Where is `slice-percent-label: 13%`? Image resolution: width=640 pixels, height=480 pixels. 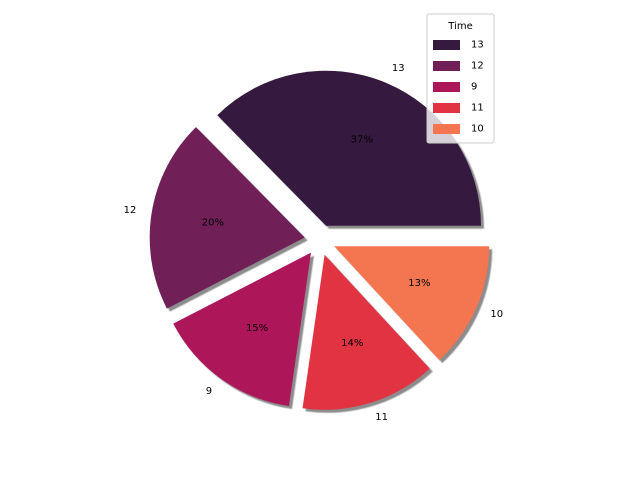
slice-percent-label: 13% is located at coordinates (419, 283).